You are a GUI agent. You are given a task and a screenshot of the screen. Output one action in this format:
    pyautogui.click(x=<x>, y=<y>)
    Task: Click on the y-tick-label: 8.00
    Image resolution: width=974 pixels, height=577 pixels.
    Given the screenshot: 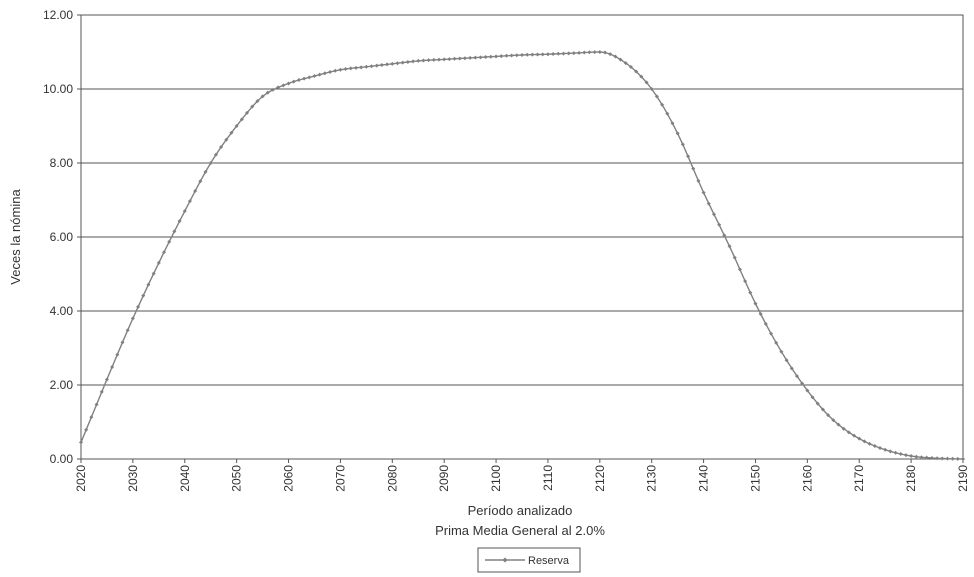 What is the action you would take?
    pyautogui.click(x=62, y=163)
    